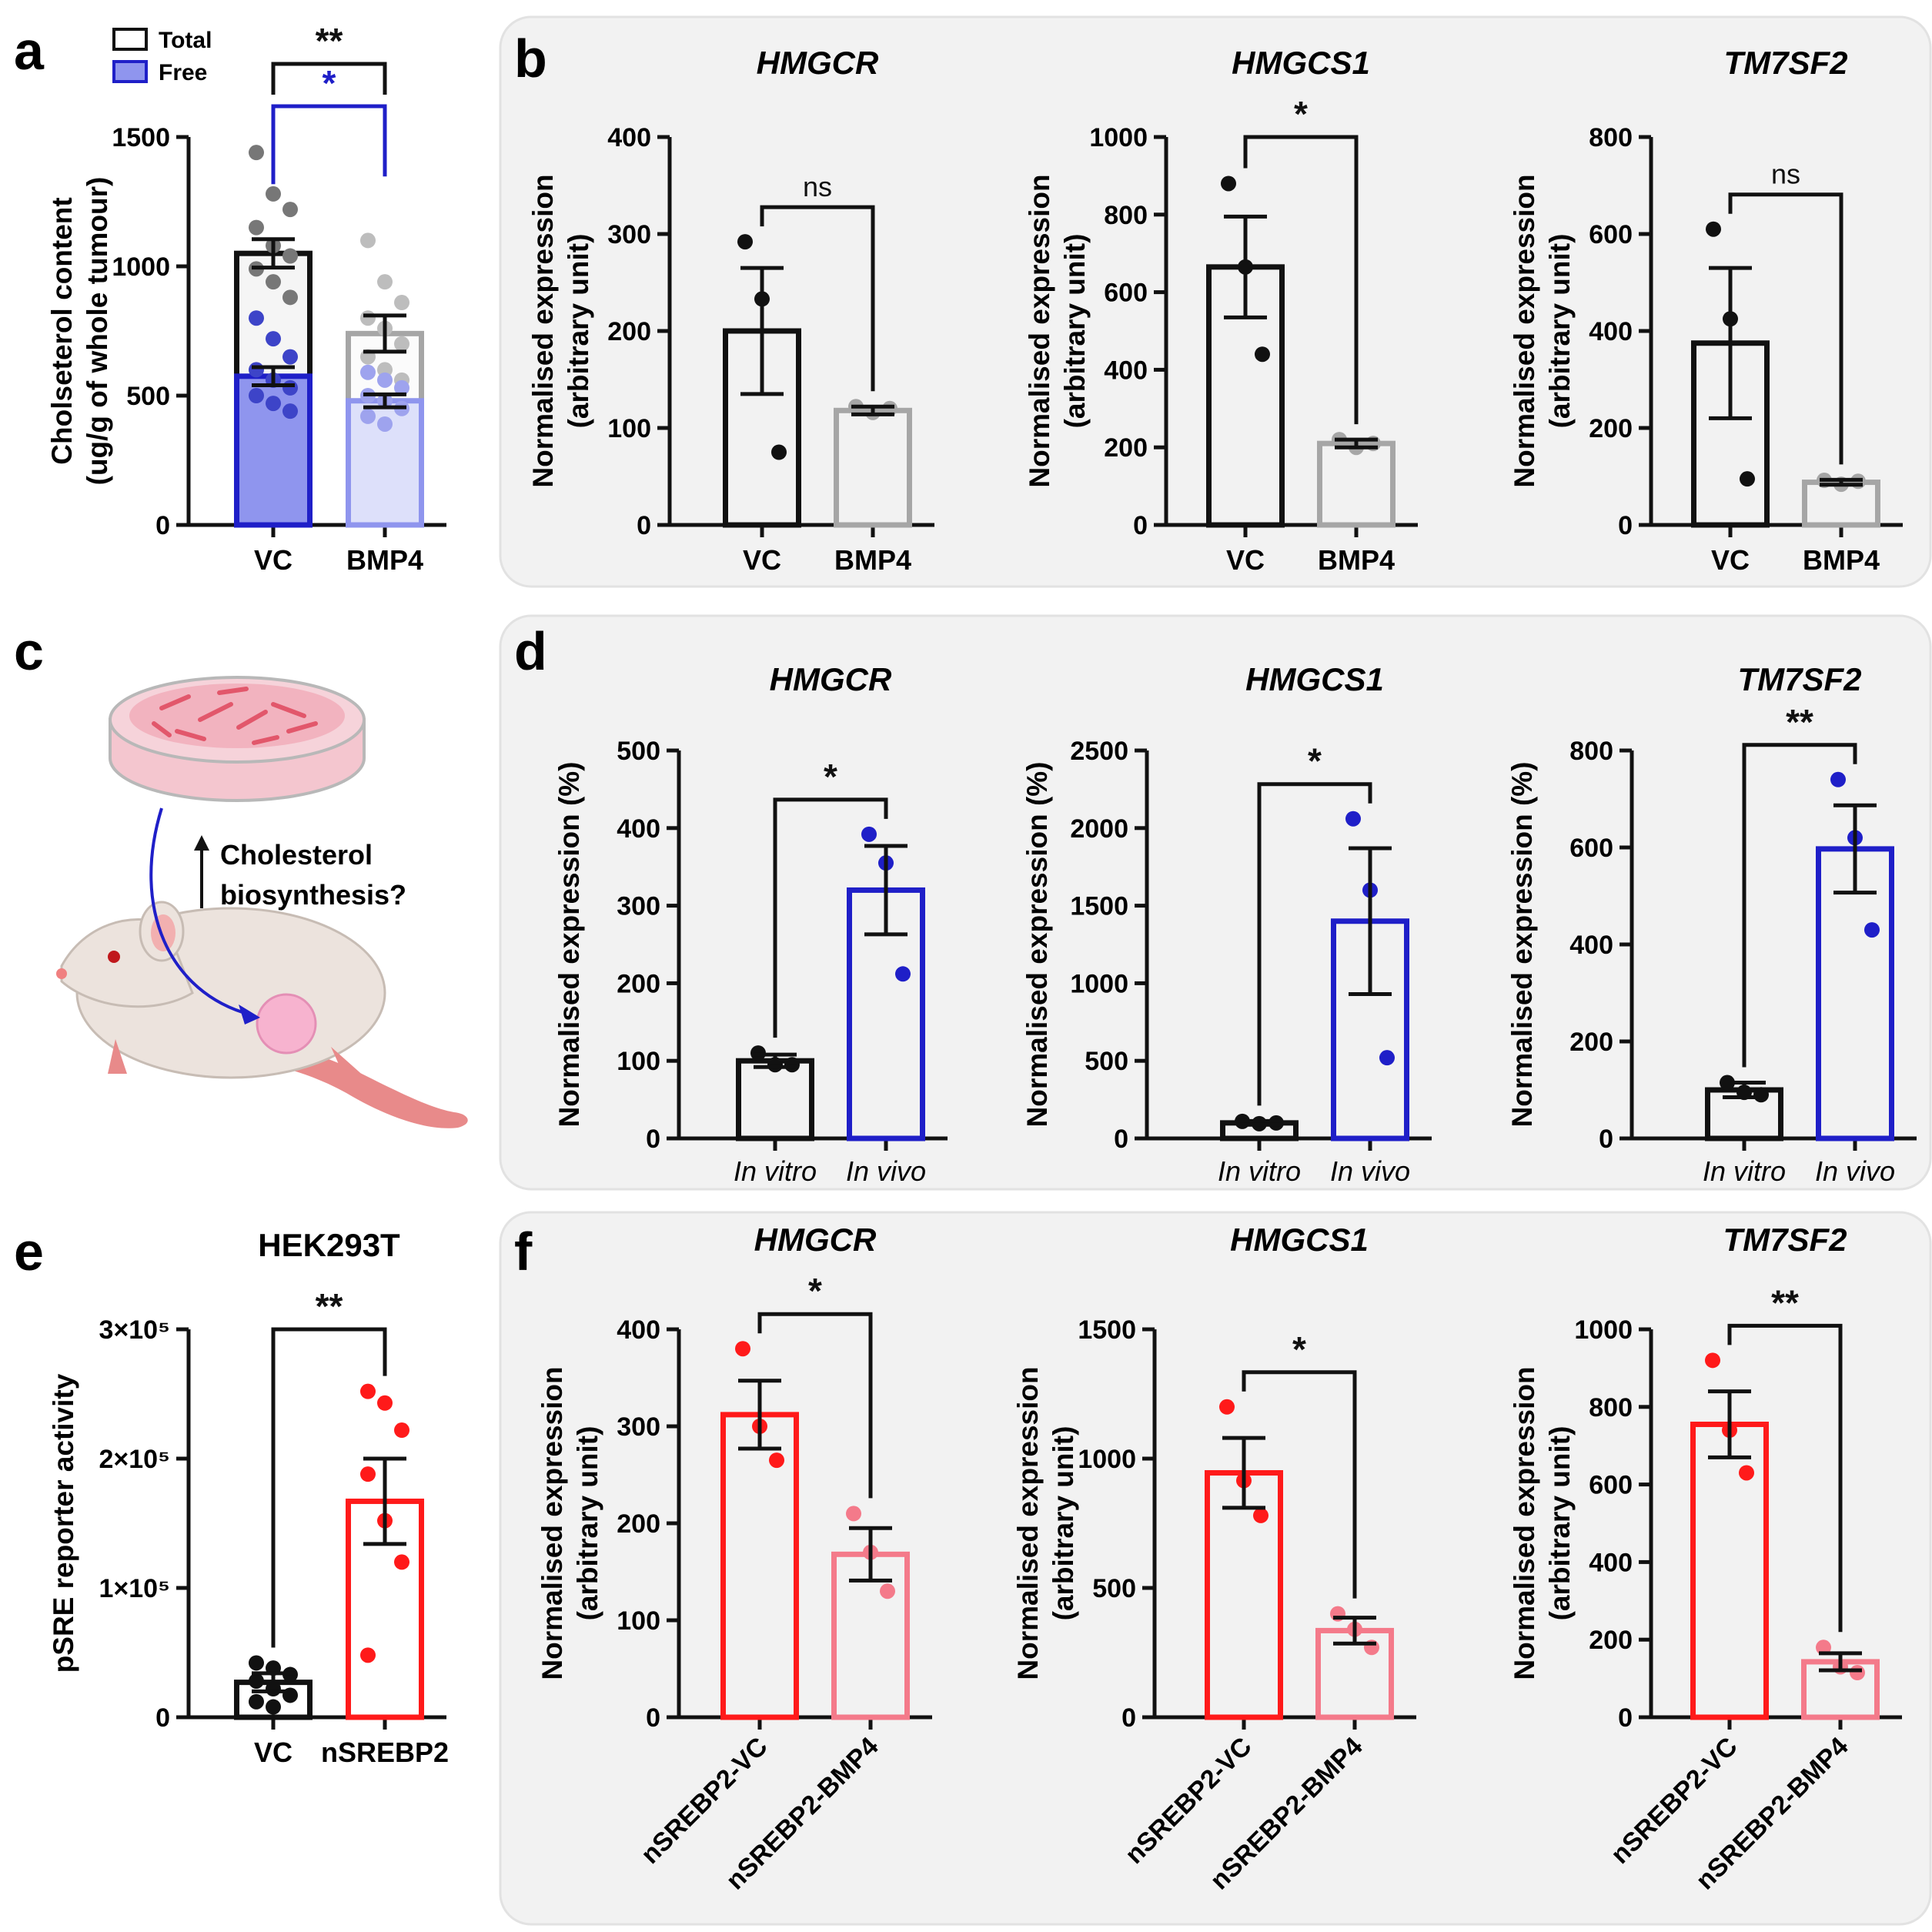 The width and height of the screenshot is (1932, 1932). What do you see at coordinates (831, 679) in the screenshot?
I see `chart-title: HMGCR` at bounding box center [831, 679].